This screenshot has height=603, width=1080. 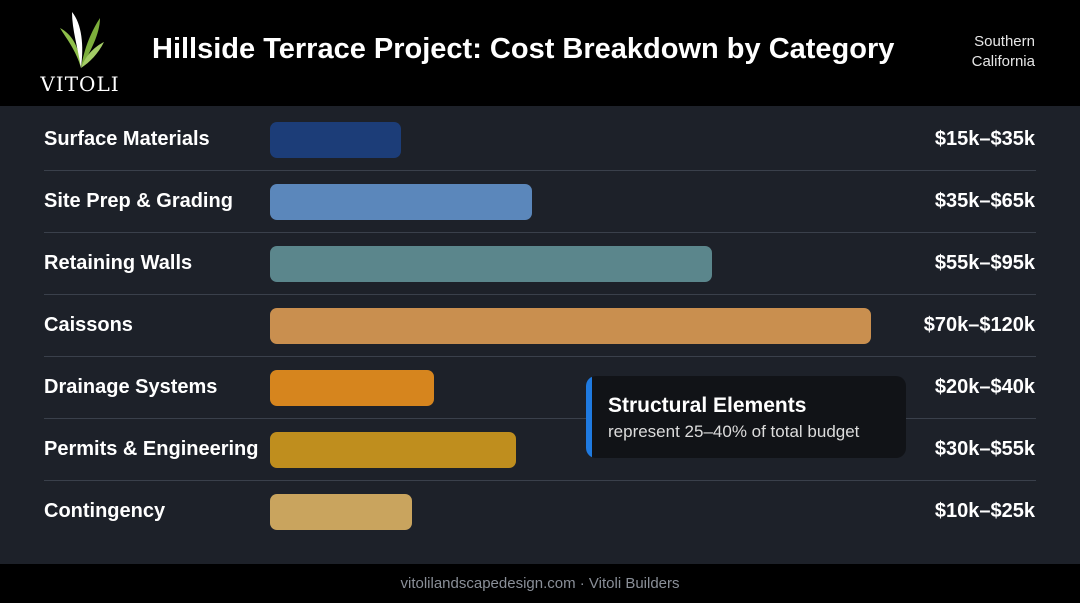 I want to click on callout-title: Structural Elements, so click(x=707, y=405).